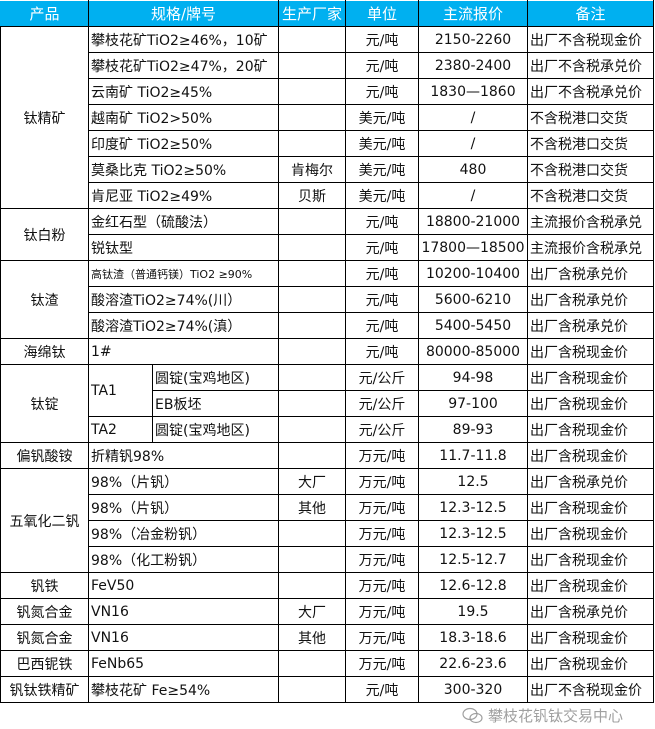  What do you see at coordinates (44, 611) in the screenshot?
I see `product-cell: 钒氮合金` at bounding box center [44, 611].